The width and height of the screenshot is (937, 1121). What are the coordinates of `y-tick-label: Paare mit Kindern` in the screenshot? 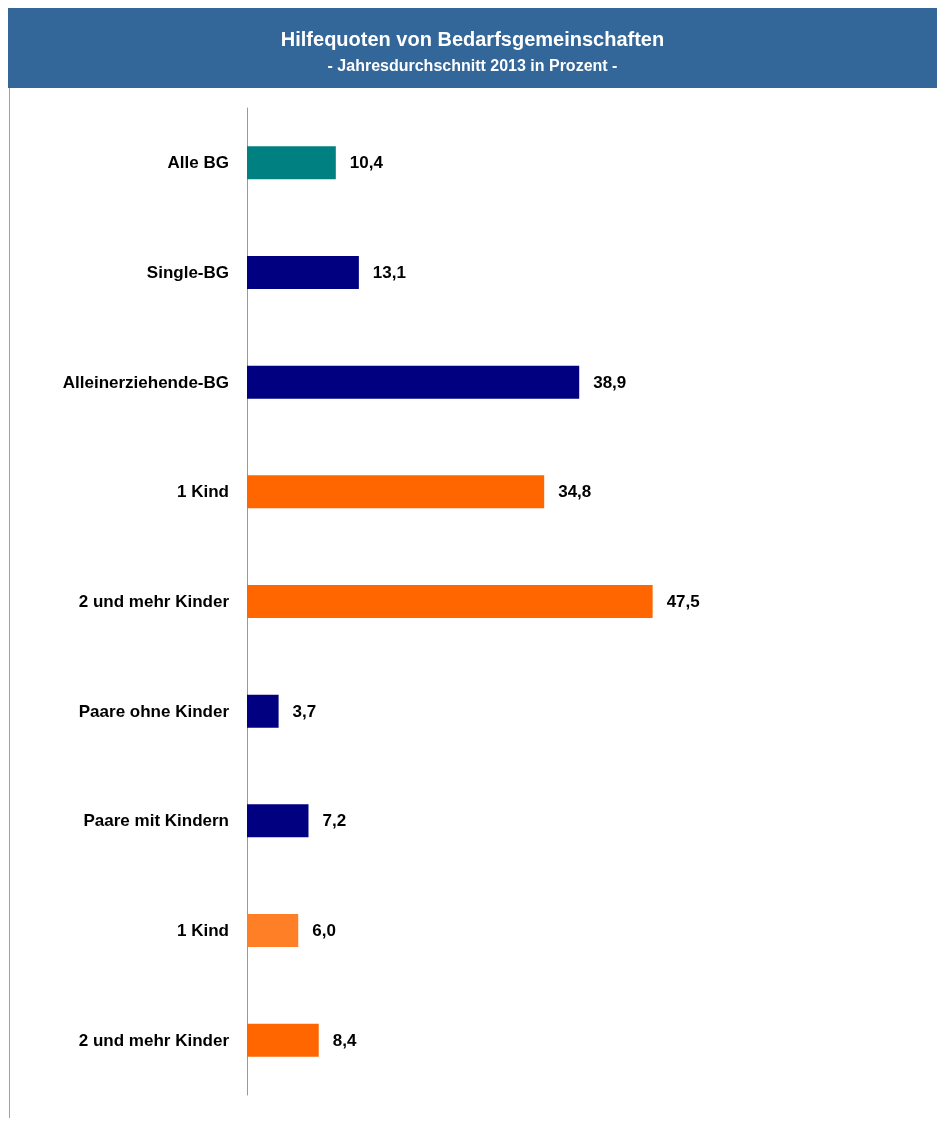 It's located at (156, 821).